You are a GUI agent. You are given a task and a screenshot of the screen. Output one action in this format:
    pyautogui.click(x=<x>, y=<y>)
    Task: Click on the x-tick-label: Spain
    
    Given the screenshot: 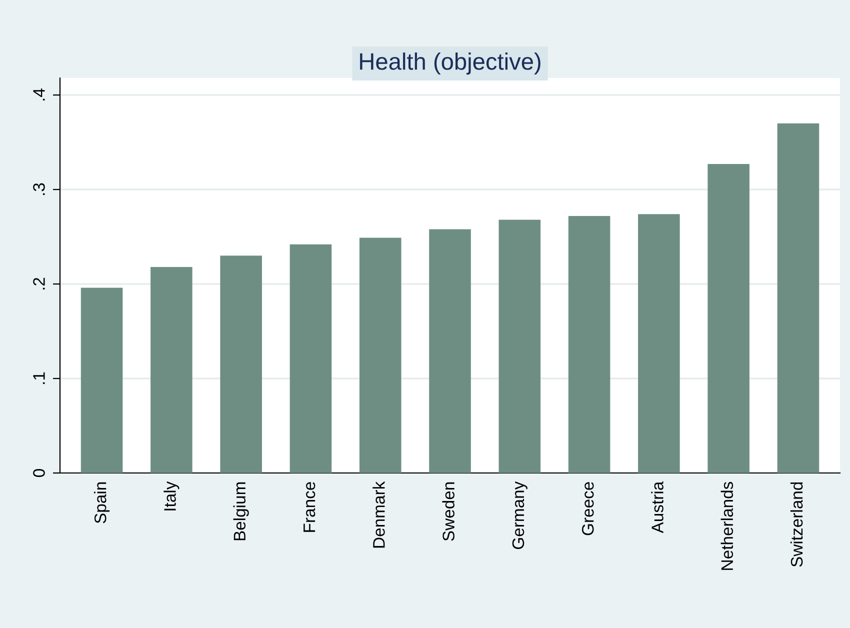 What is the action you would take?
    pyautogui.click(x=102, y=503)
    